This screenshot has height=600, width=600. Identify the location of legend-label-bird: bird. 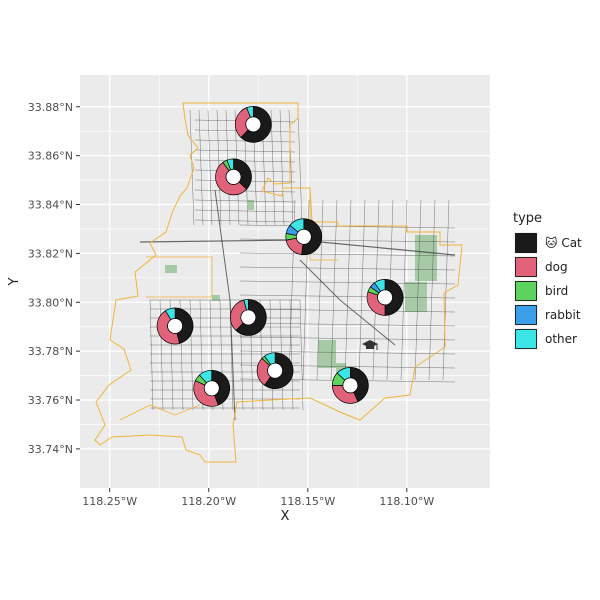
(556, 291).